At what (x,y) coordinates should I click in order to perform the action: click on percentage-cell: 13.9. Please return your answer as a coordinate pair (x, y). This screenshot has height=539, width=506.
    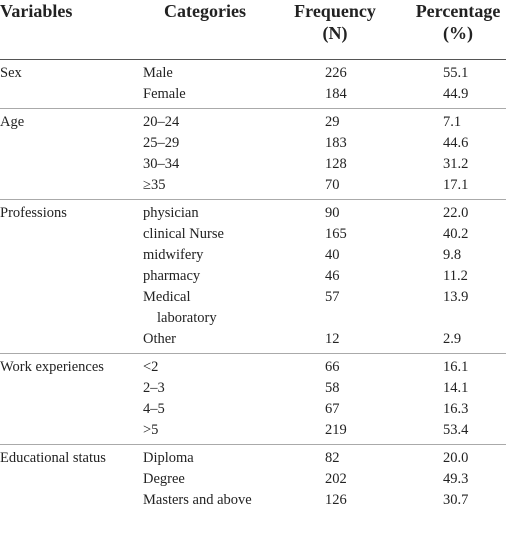
    Looking at the image, I should click on (456, 297).